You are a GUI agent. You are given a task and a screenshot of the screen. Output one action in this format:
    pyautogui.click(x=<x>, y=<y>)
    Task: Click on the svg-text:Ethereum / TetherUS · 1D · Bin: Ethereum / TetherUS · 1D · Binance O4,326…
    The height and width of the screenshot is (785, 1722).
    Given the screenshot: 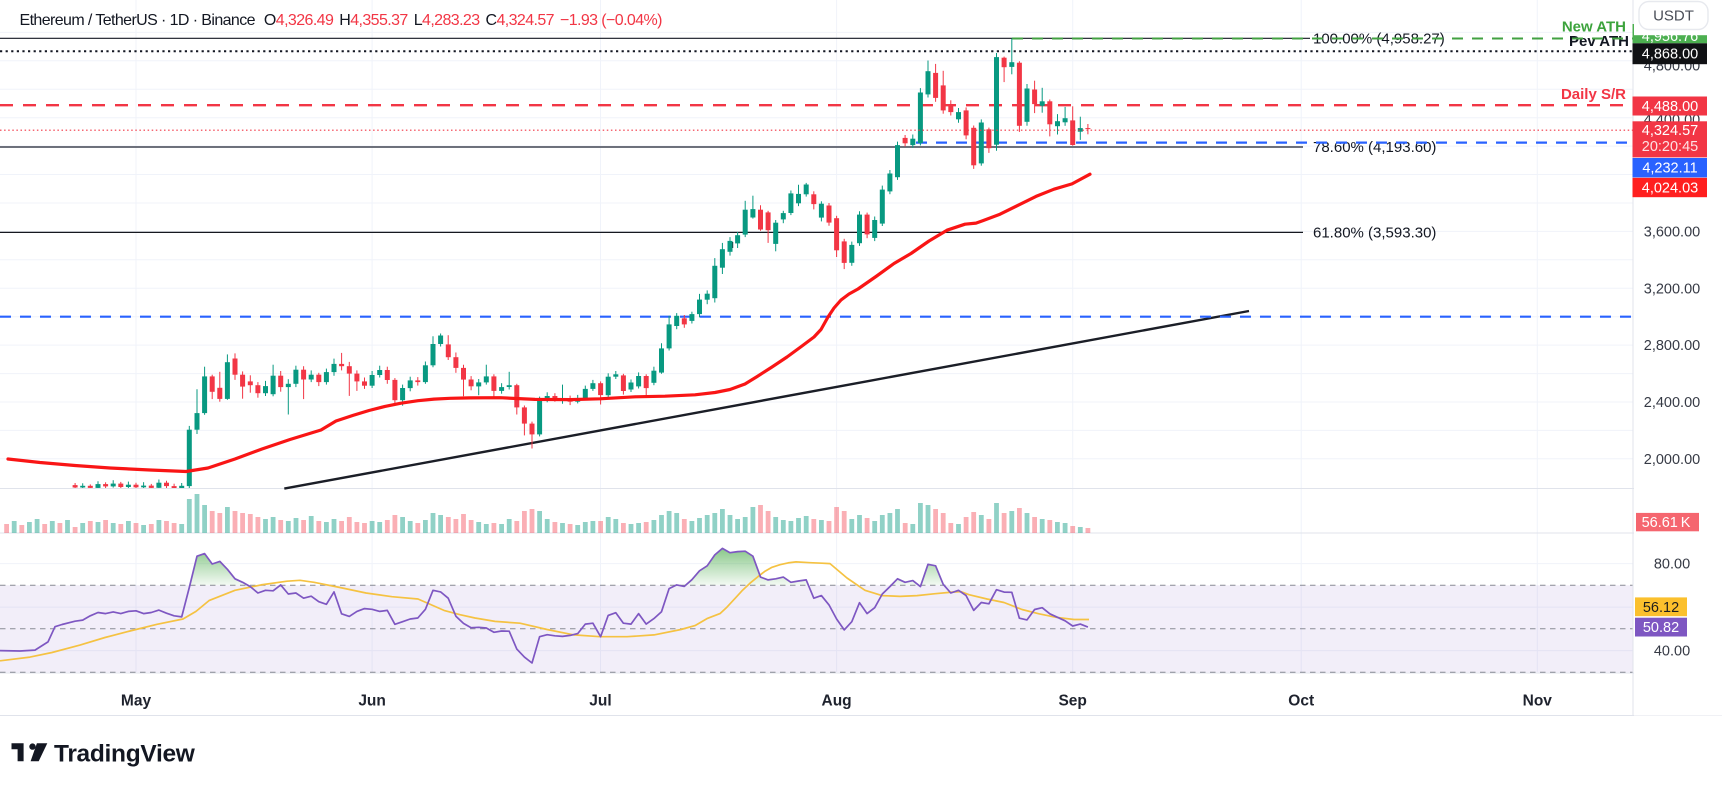 What is the action you would take?
    pyautogui.click(x=341, y=20)
    